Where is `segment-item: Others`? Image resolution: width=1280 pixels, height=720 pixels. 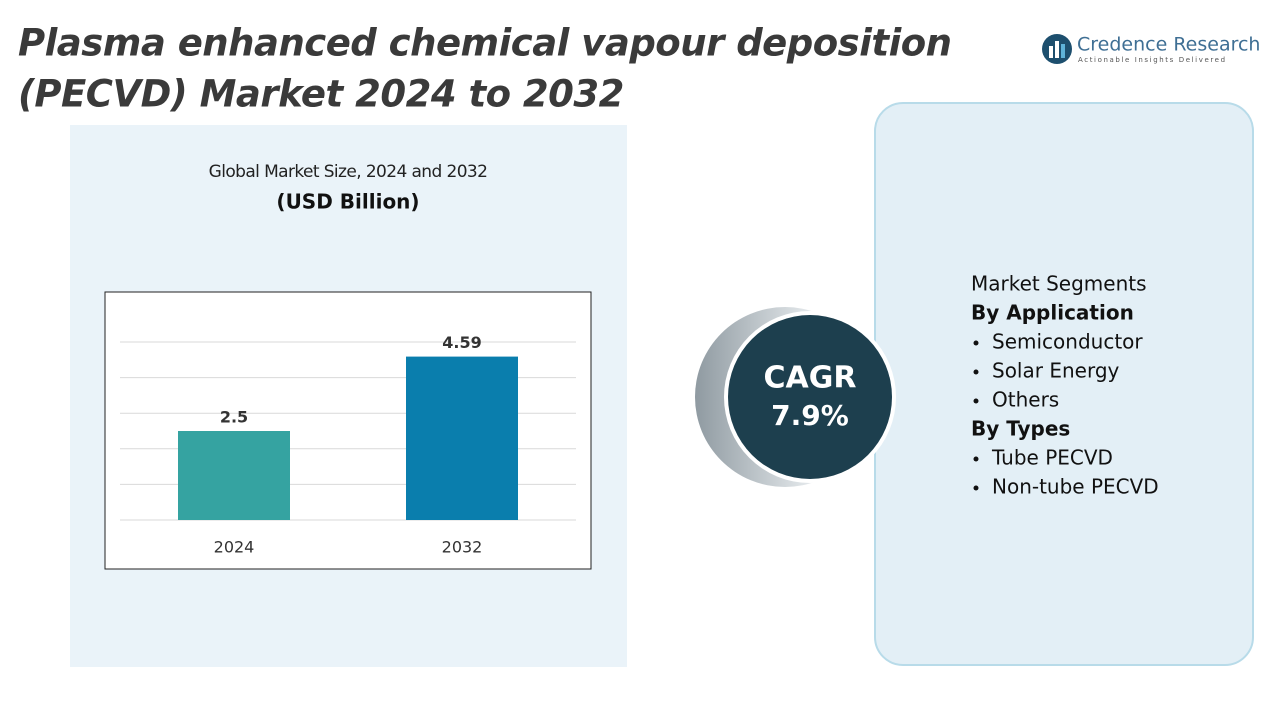
segment-item: Others is located at coordinates (1025, 400).